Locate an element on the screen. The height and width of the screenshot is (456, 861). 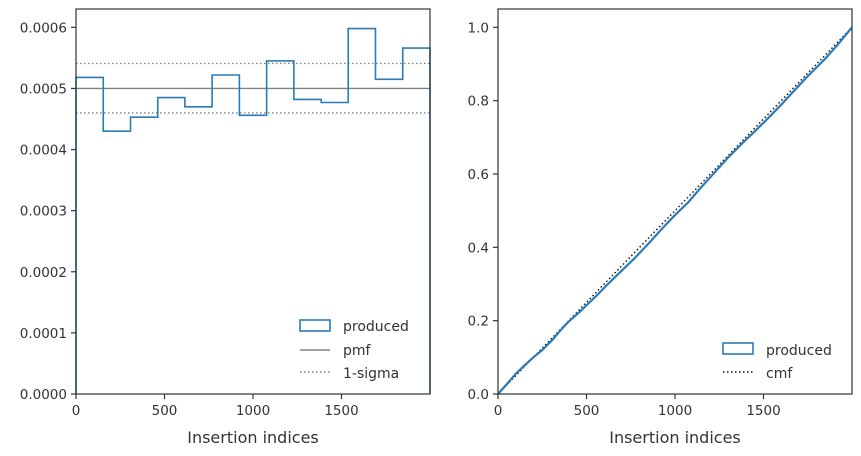
histogram-x-axis-label: Insertion indices is located at coordinates (253, 437).